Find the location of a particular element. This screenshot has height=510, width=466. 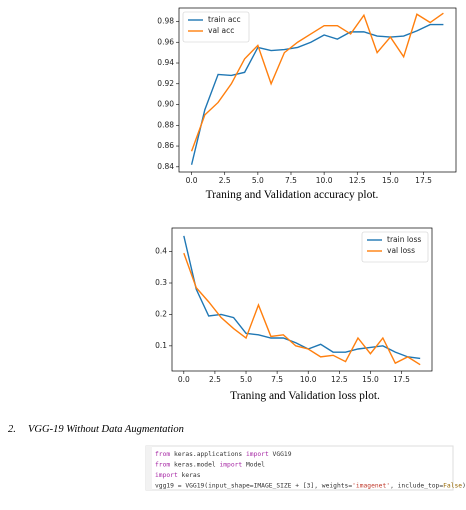

legend-label: train loss is located at coordinates (404, 239).